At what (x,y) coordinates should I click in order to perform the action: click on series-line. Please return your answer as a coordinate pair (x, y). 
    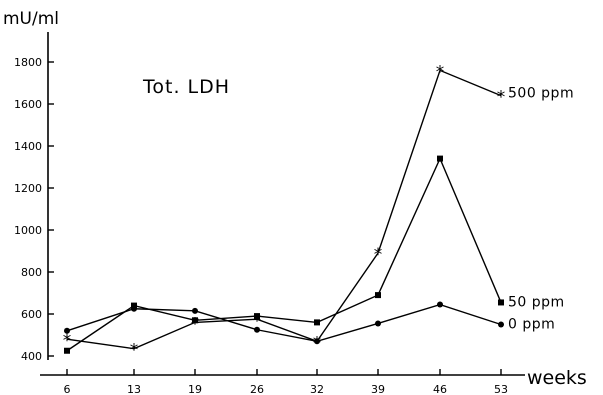
    Looking at the image, I should click on (284, 323).